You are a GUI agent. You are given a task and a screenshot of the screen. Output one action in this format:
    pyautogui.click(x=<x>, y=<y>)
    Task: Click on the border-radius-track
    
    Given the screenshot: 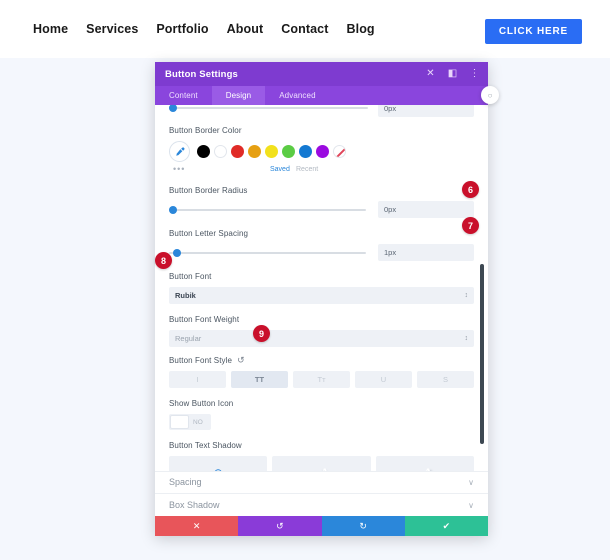 What is the action you would take?
    pyautogui.click(x=267, y=209)
    